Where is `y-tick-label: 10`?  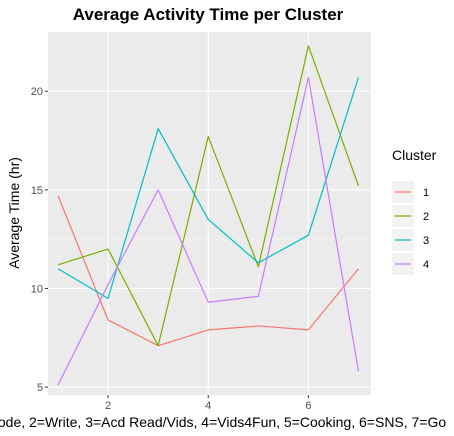
y-tick-label: 10 is located at coordinates (37, 289).